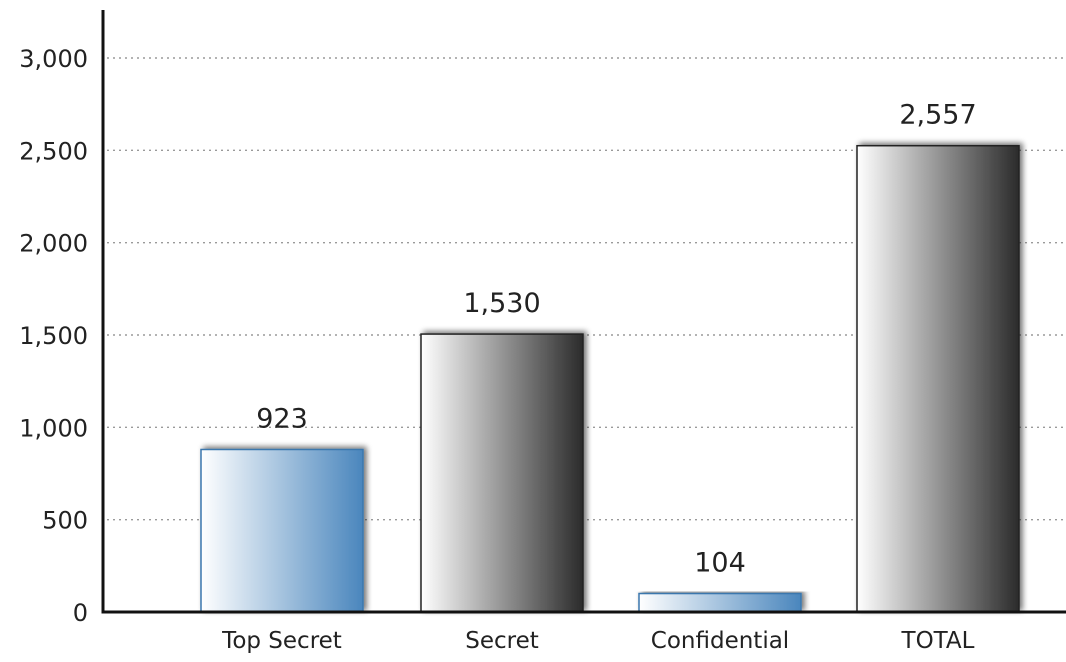  Describe the element at coordinates (281, 641) in the screenshot. I see `x-tick-label: Top Secret` at that location.